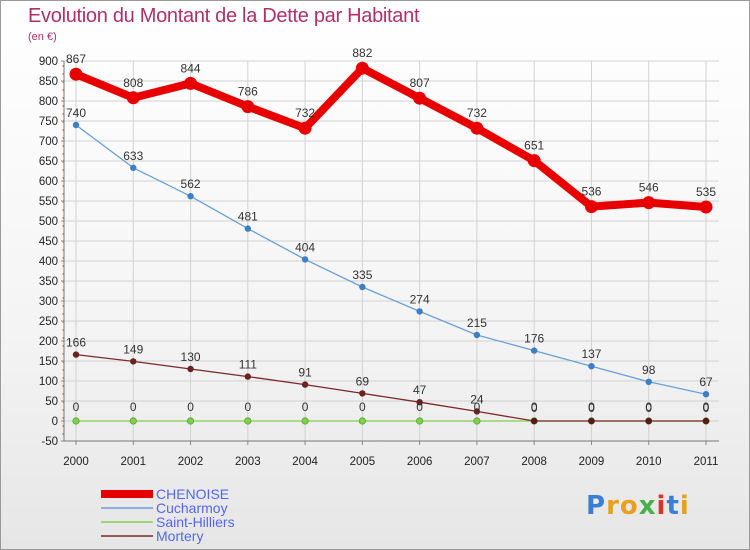 The height and width of the screenshot is (550, 750). I want to click on data-label-mortery: 47, so click(420, 390).